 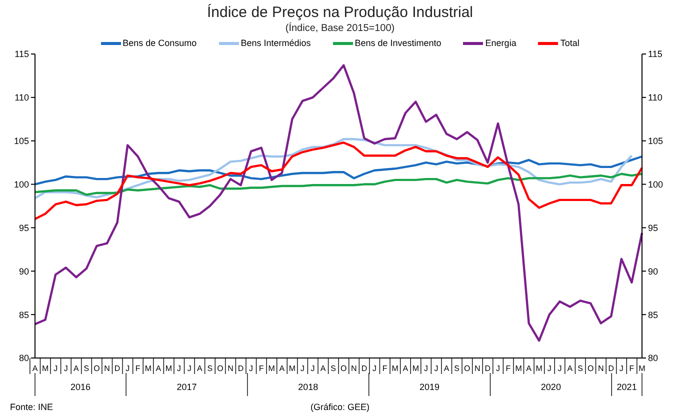 What do you see at coordinates (80, 387) in the screenshot?
I see `text: 2016` at bounding box center [80, 387].